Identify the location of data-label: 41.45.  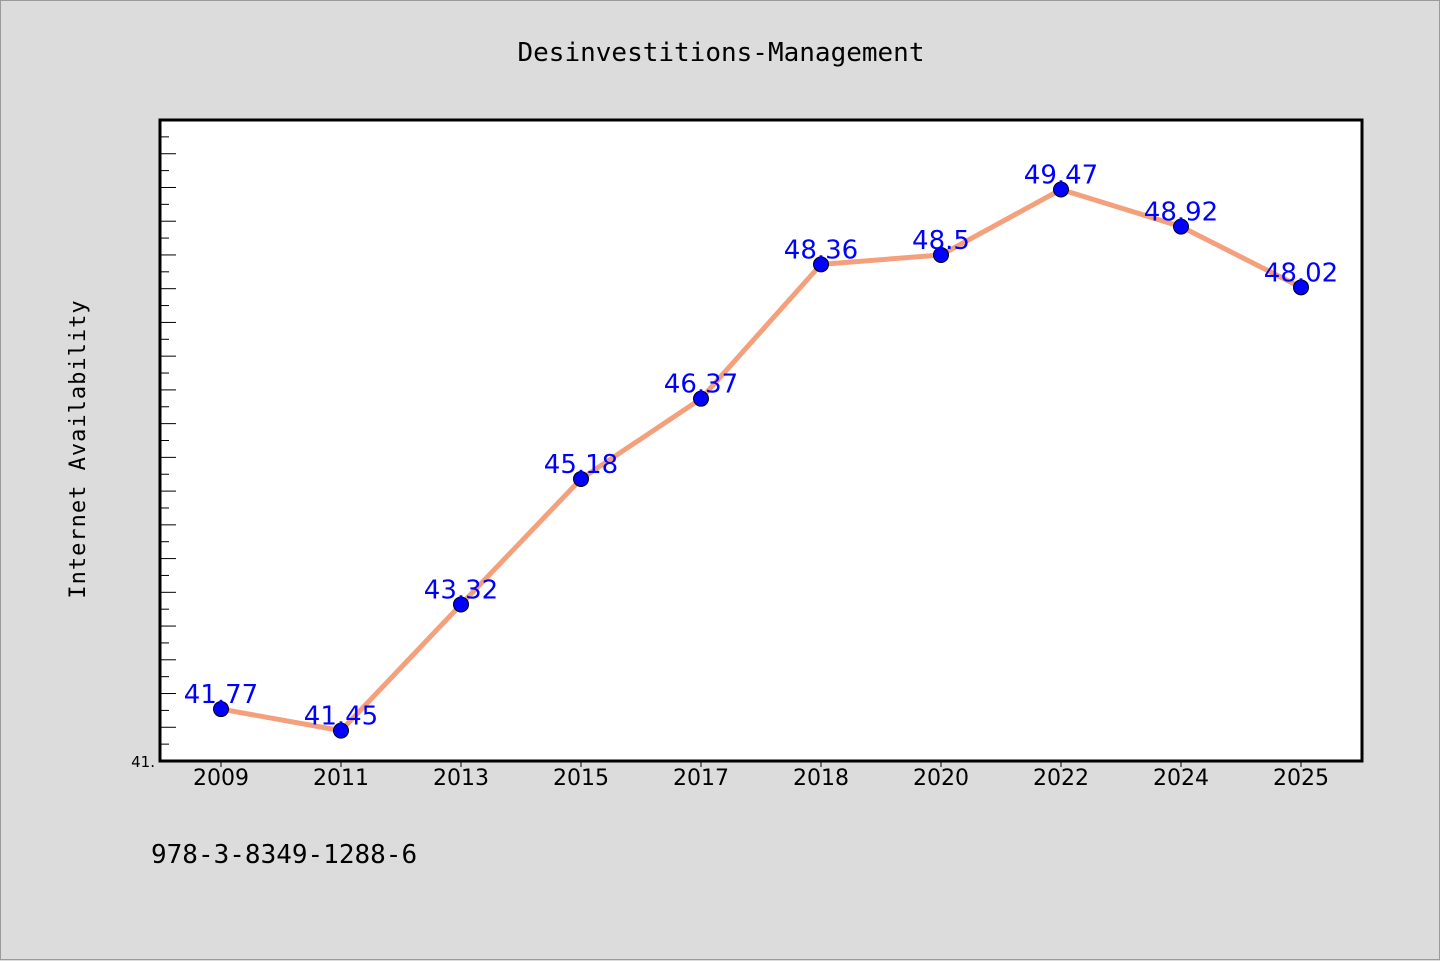
(341, 717).